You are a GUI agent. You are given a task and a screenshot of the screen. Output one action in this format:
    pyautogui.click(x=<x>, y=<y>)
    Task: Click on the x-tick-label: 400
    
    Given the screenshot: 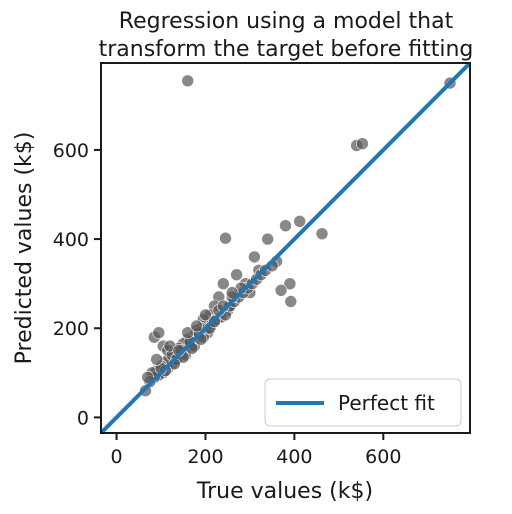 What is the action you would take?
    pyautogui.click(x=294, y=457)
    